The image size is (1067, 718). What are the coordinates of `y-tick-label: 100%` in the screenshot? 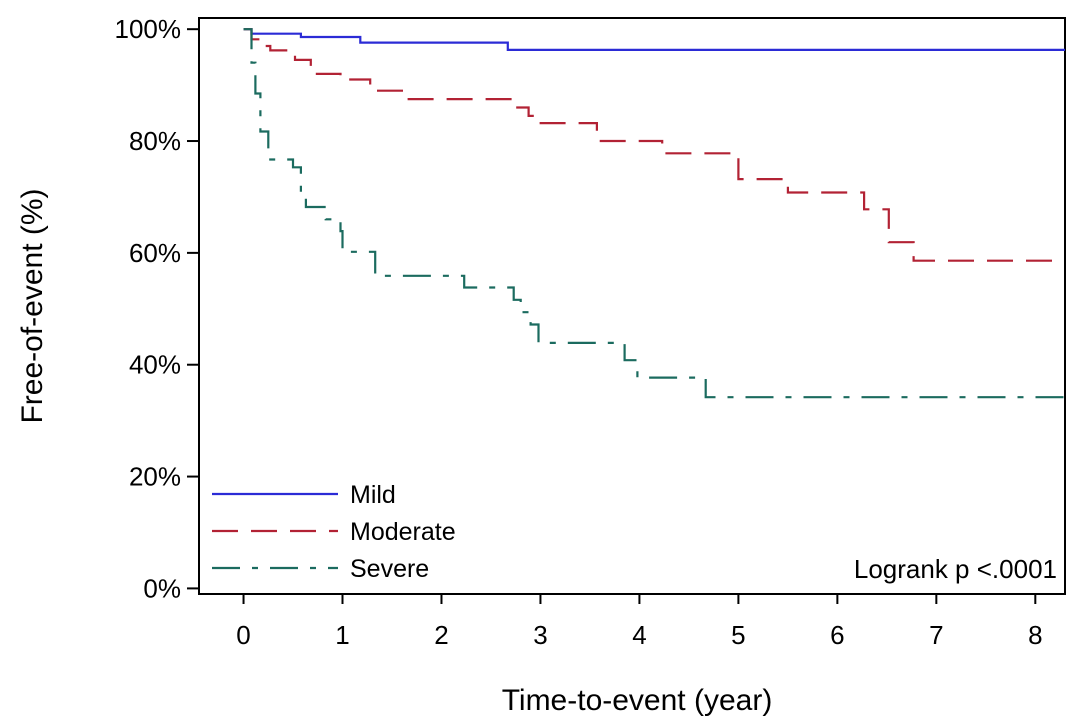 It's located at (148, 29).